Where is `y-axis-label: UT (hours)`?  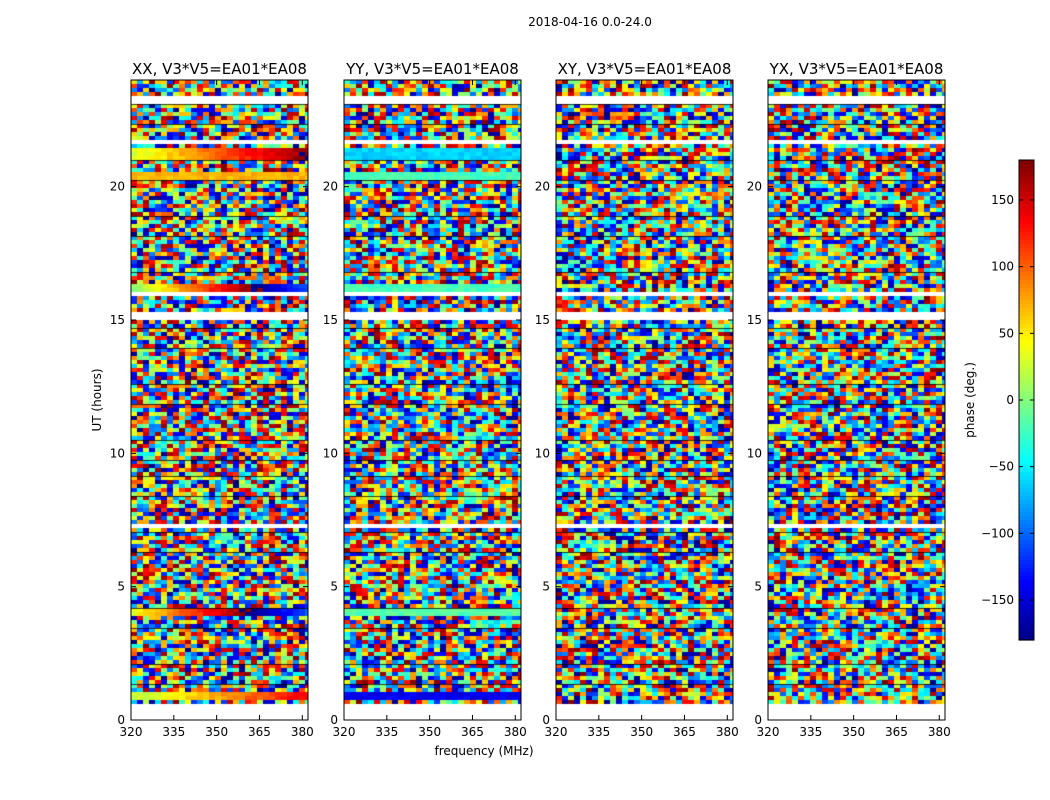 y-axis-label: UT (hours) is located at coordinates (97, 399).